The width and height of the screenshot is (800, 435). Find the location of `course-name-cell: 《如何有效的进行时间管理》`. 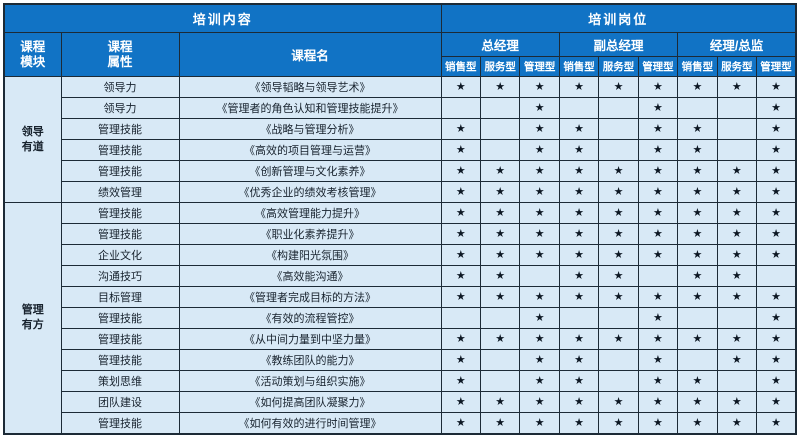

course-name-cell: 《如何有效的进行时间管理》 is located at coordinates (310, 423).